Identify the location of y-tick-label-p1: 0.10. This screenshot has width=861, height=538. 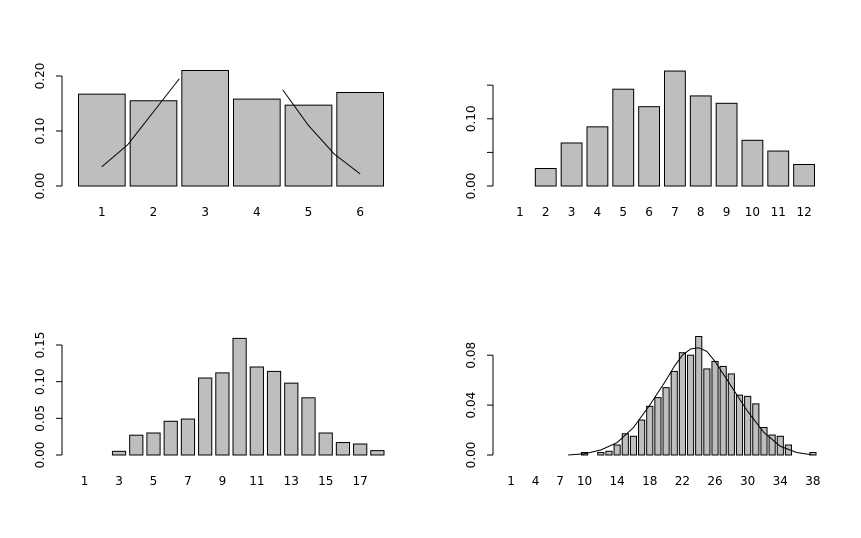
(40, 131).